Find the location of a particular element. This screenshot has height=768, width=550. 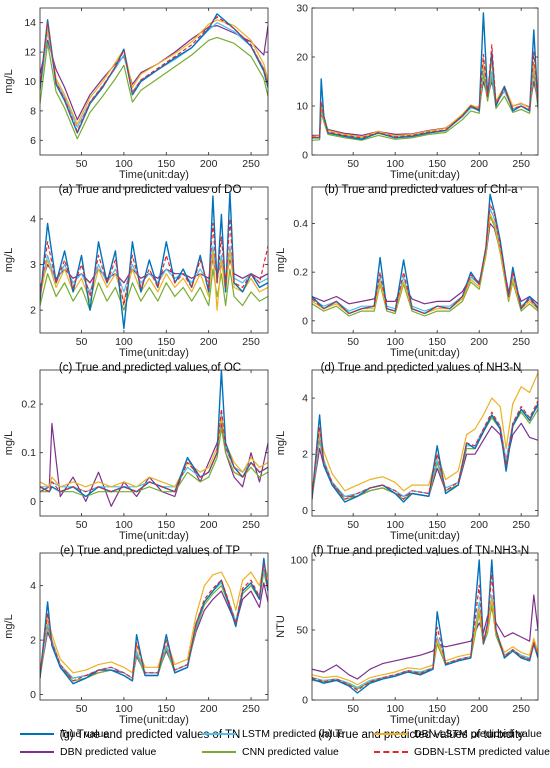

y-tick-label: 100 is located at coordinates (299, 561).